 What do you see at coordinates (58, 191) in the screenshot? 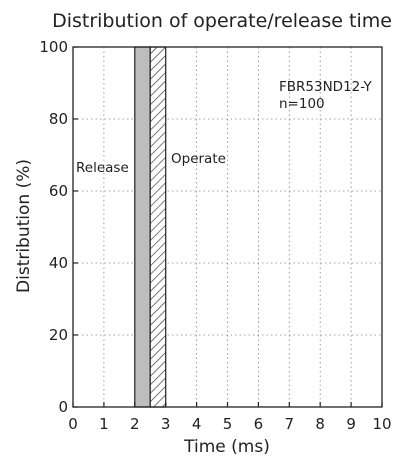
I see `y-tick-label-3: 60` at bounding box center [58, 191].